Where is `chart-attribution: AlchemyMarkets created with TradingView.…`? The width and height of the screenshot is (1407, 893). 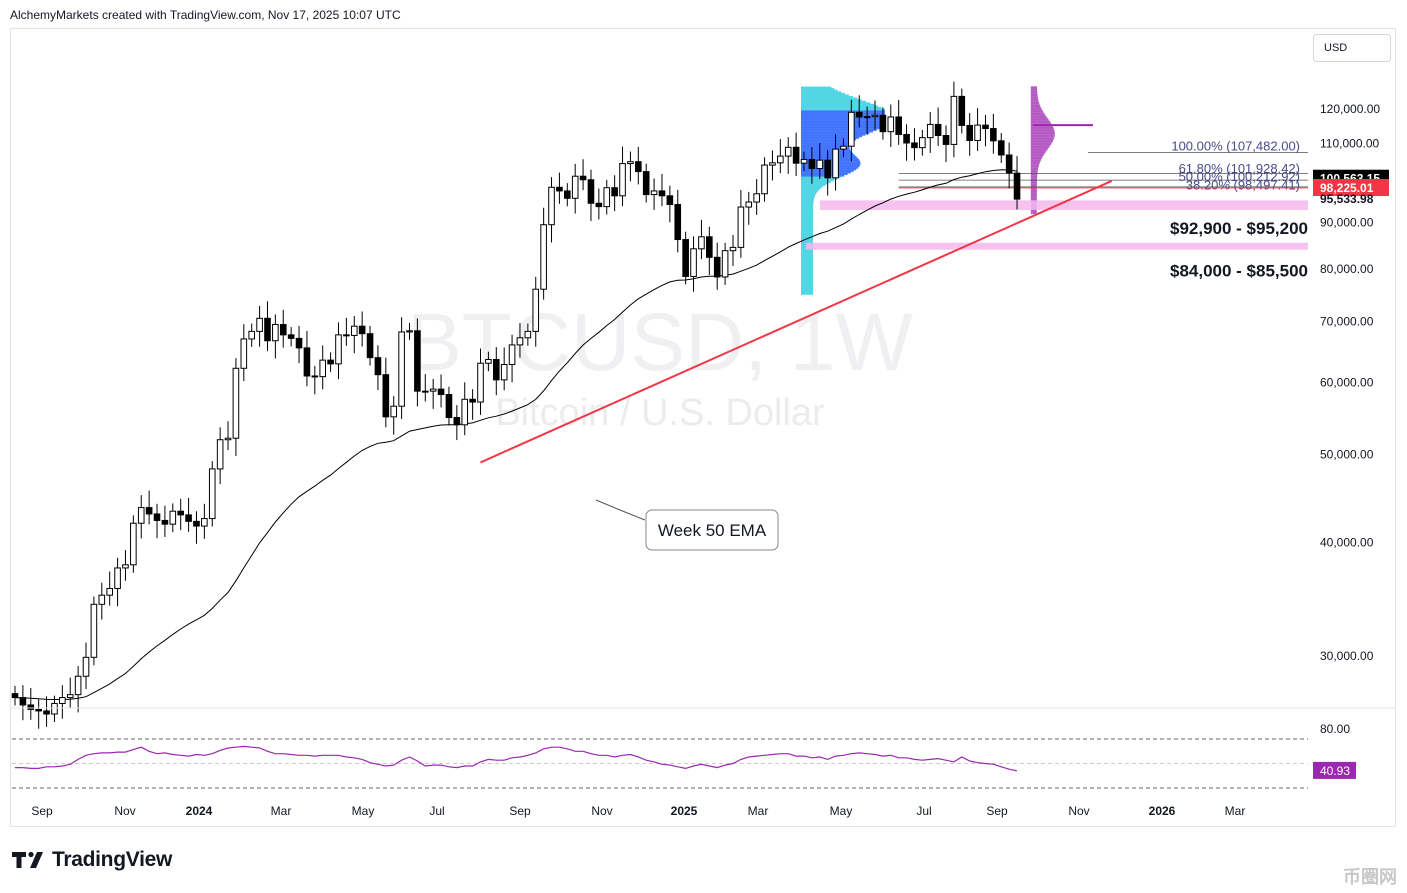 chart-attribution: AlchemyMarkets created with TradingView.… is located at coordinates (205, 15).